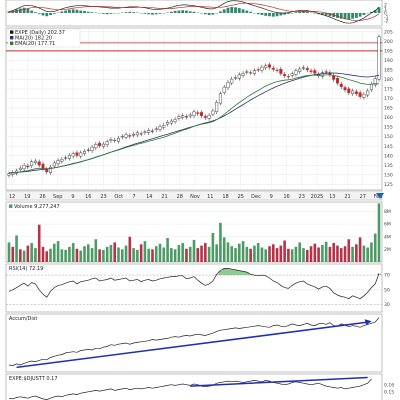 The image size is (400, 400). Describe the element at coordinates (286, 197) in the screenshot. I see `x-tick-label: 16` at that location.